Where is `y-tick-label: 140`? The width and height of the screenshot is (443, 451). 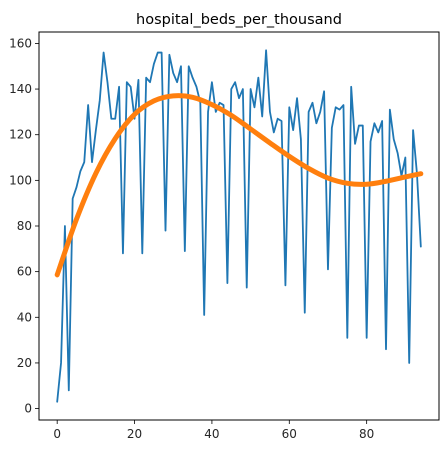 y-tick-label: 140 is located at coordinates (20, 89).